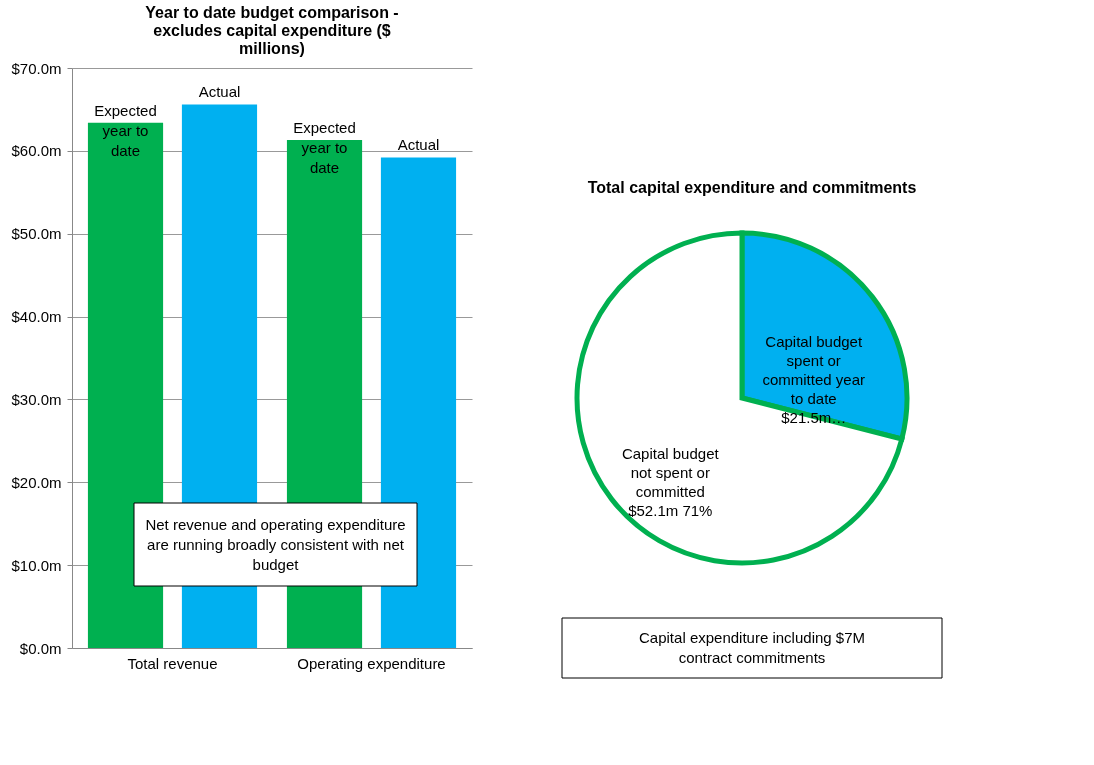 This screenshot has height=765, width=1094. Describe the element at coordinates (125, 130) in the screenshot. I see `text: Expected year to date` at that location.